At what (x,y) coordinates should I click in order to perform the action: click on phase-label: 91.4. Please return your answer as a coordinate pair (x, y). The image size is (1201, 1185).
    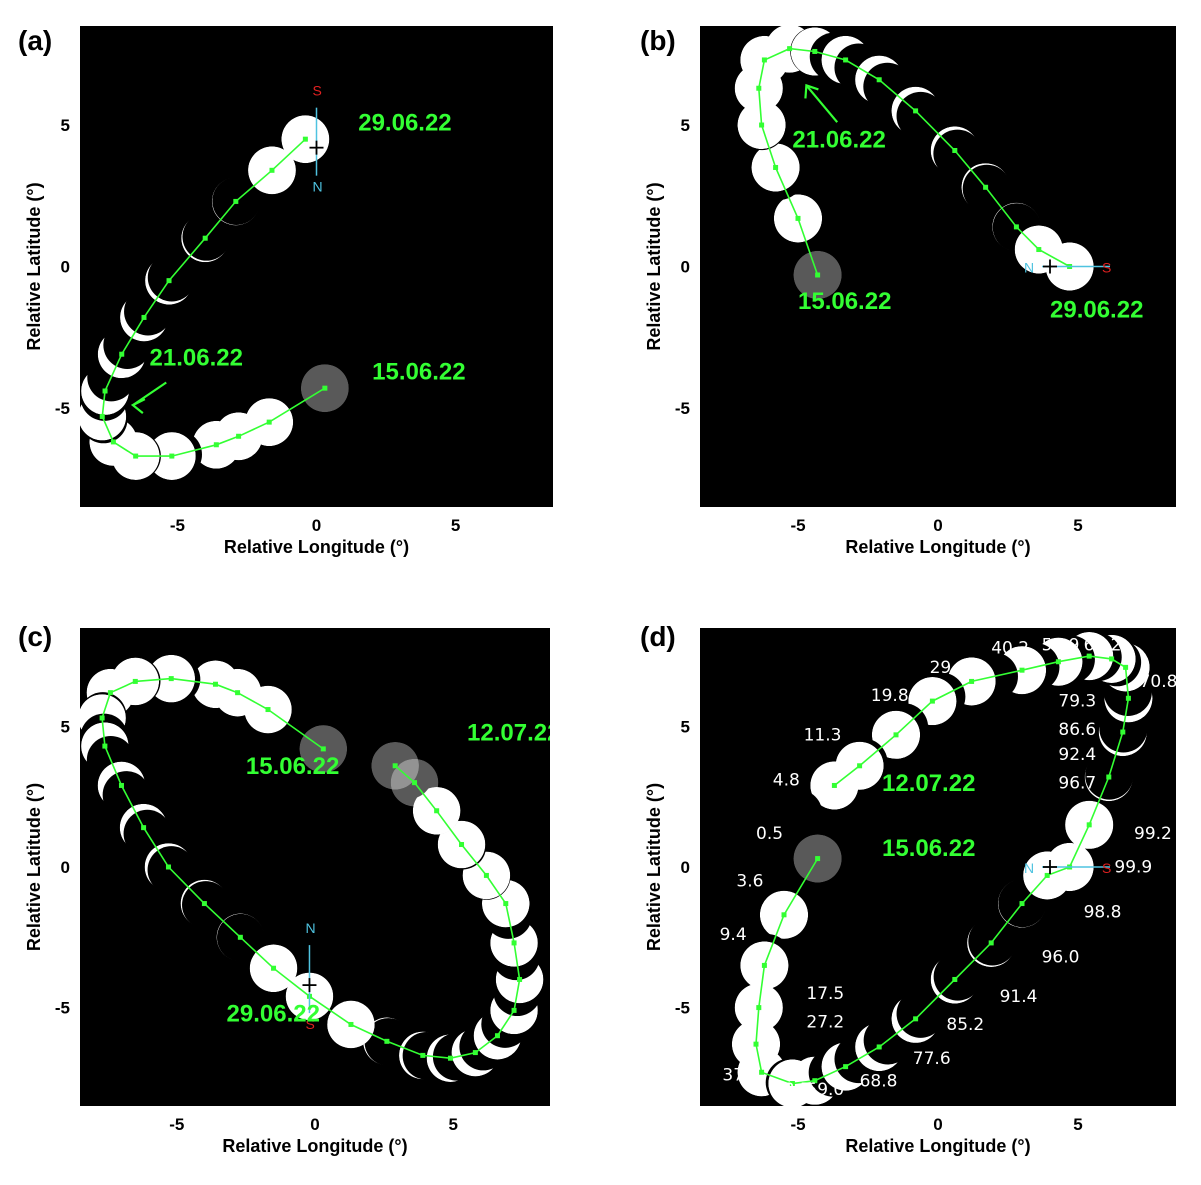
    Looking at the image, I should click on (1019, 997).